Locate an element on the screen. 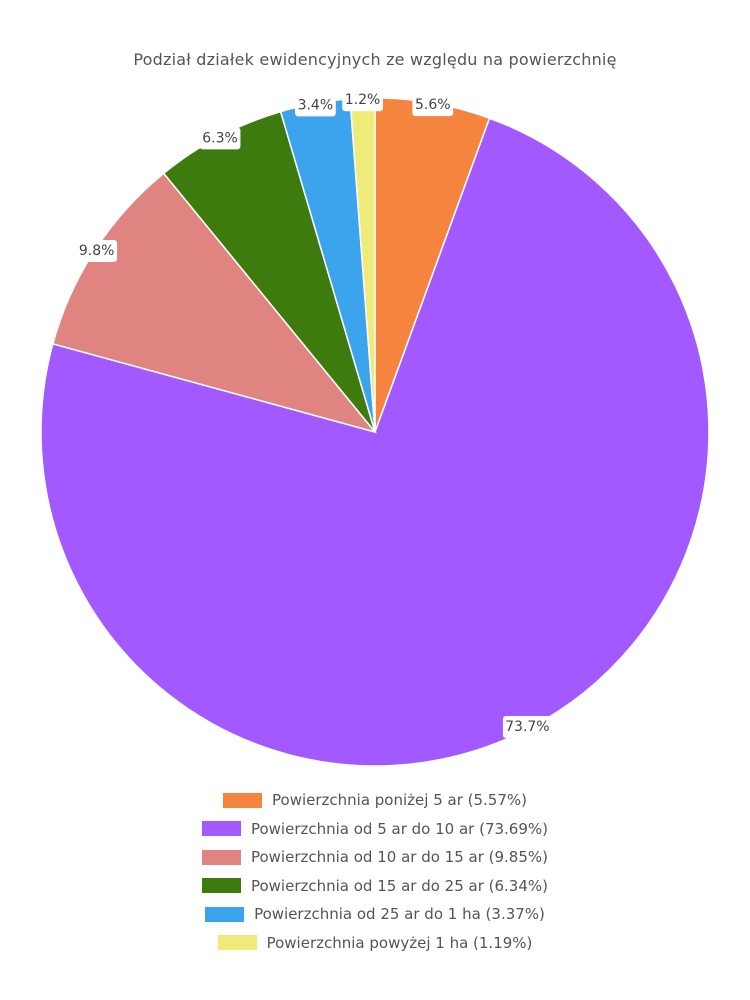 This screenshot has height=1000, width=750. slice-data-label: 9.8% is located at coordinates (97, 251).